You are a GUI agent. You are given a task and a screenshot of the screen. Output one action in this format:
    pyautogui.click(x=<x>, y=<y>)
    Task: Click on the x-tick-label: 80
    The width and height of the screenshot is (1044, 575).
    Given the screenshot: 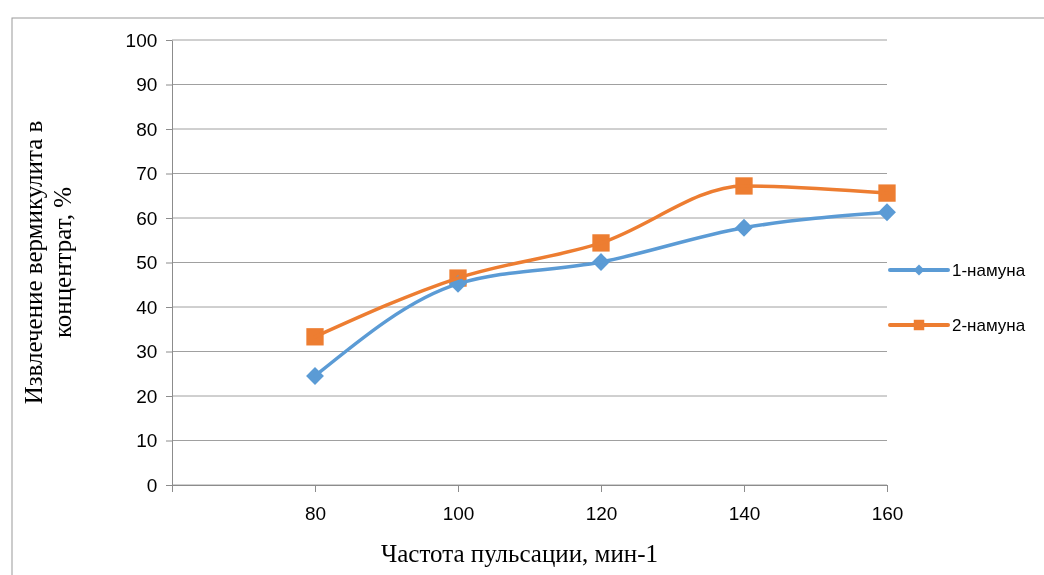 What is the action you would take?
    pyautogui.click(x=315, y=513)
    